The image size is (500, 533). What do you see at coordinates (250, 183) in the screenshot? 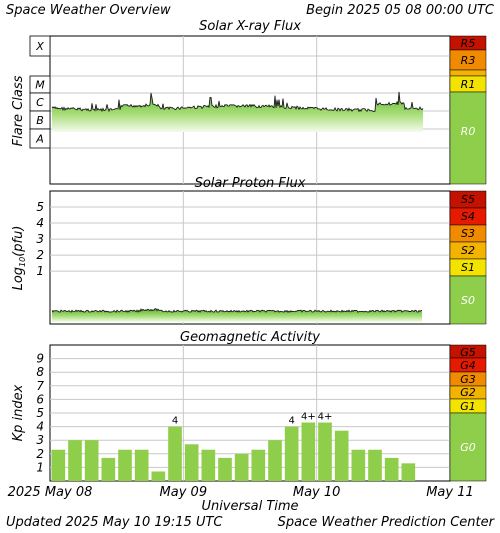
I see `proton-title: Solar Proton Flux` at bounding box center [250, 183].